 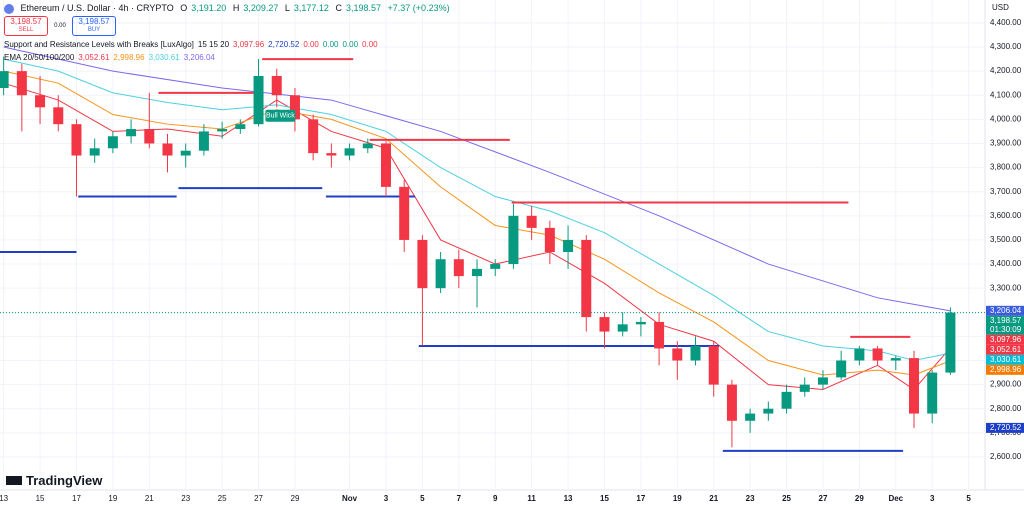 What do you see at coordinates (1000, 7) in the screenshot?
I see `currency: USD` at bounding box center [1000, 7].